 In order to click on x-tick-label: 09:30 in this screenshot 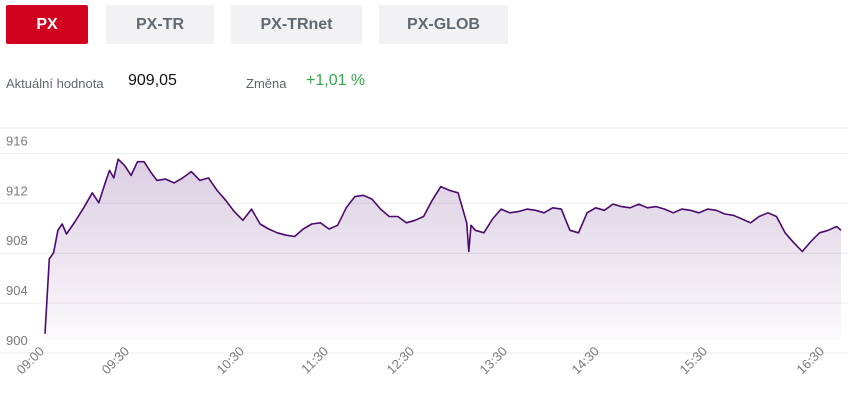, I will do `click(116, 361)`.